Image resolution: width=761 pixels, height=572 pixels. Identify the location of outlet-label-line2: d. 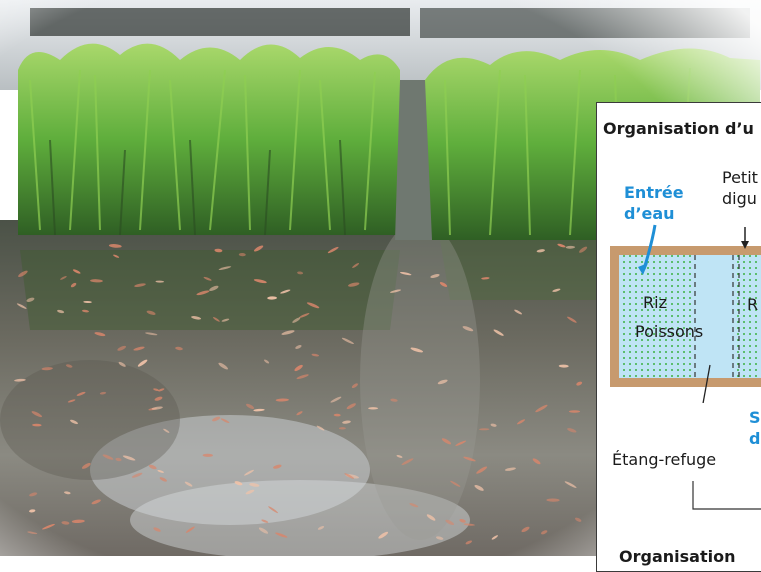
(755, 438).